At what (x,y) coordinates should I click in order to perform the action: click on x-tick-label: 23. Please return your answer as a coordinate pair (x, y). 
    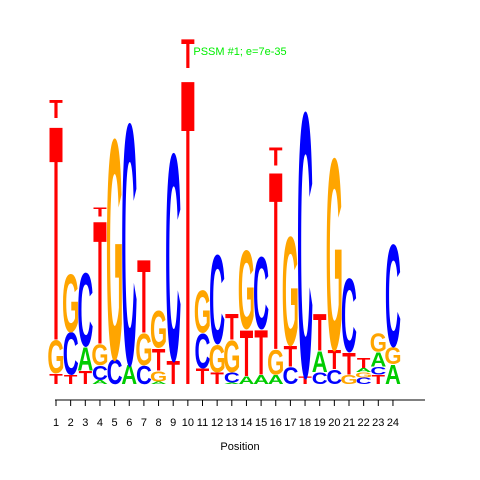
    Looking at the image, I should click on (378, 423).